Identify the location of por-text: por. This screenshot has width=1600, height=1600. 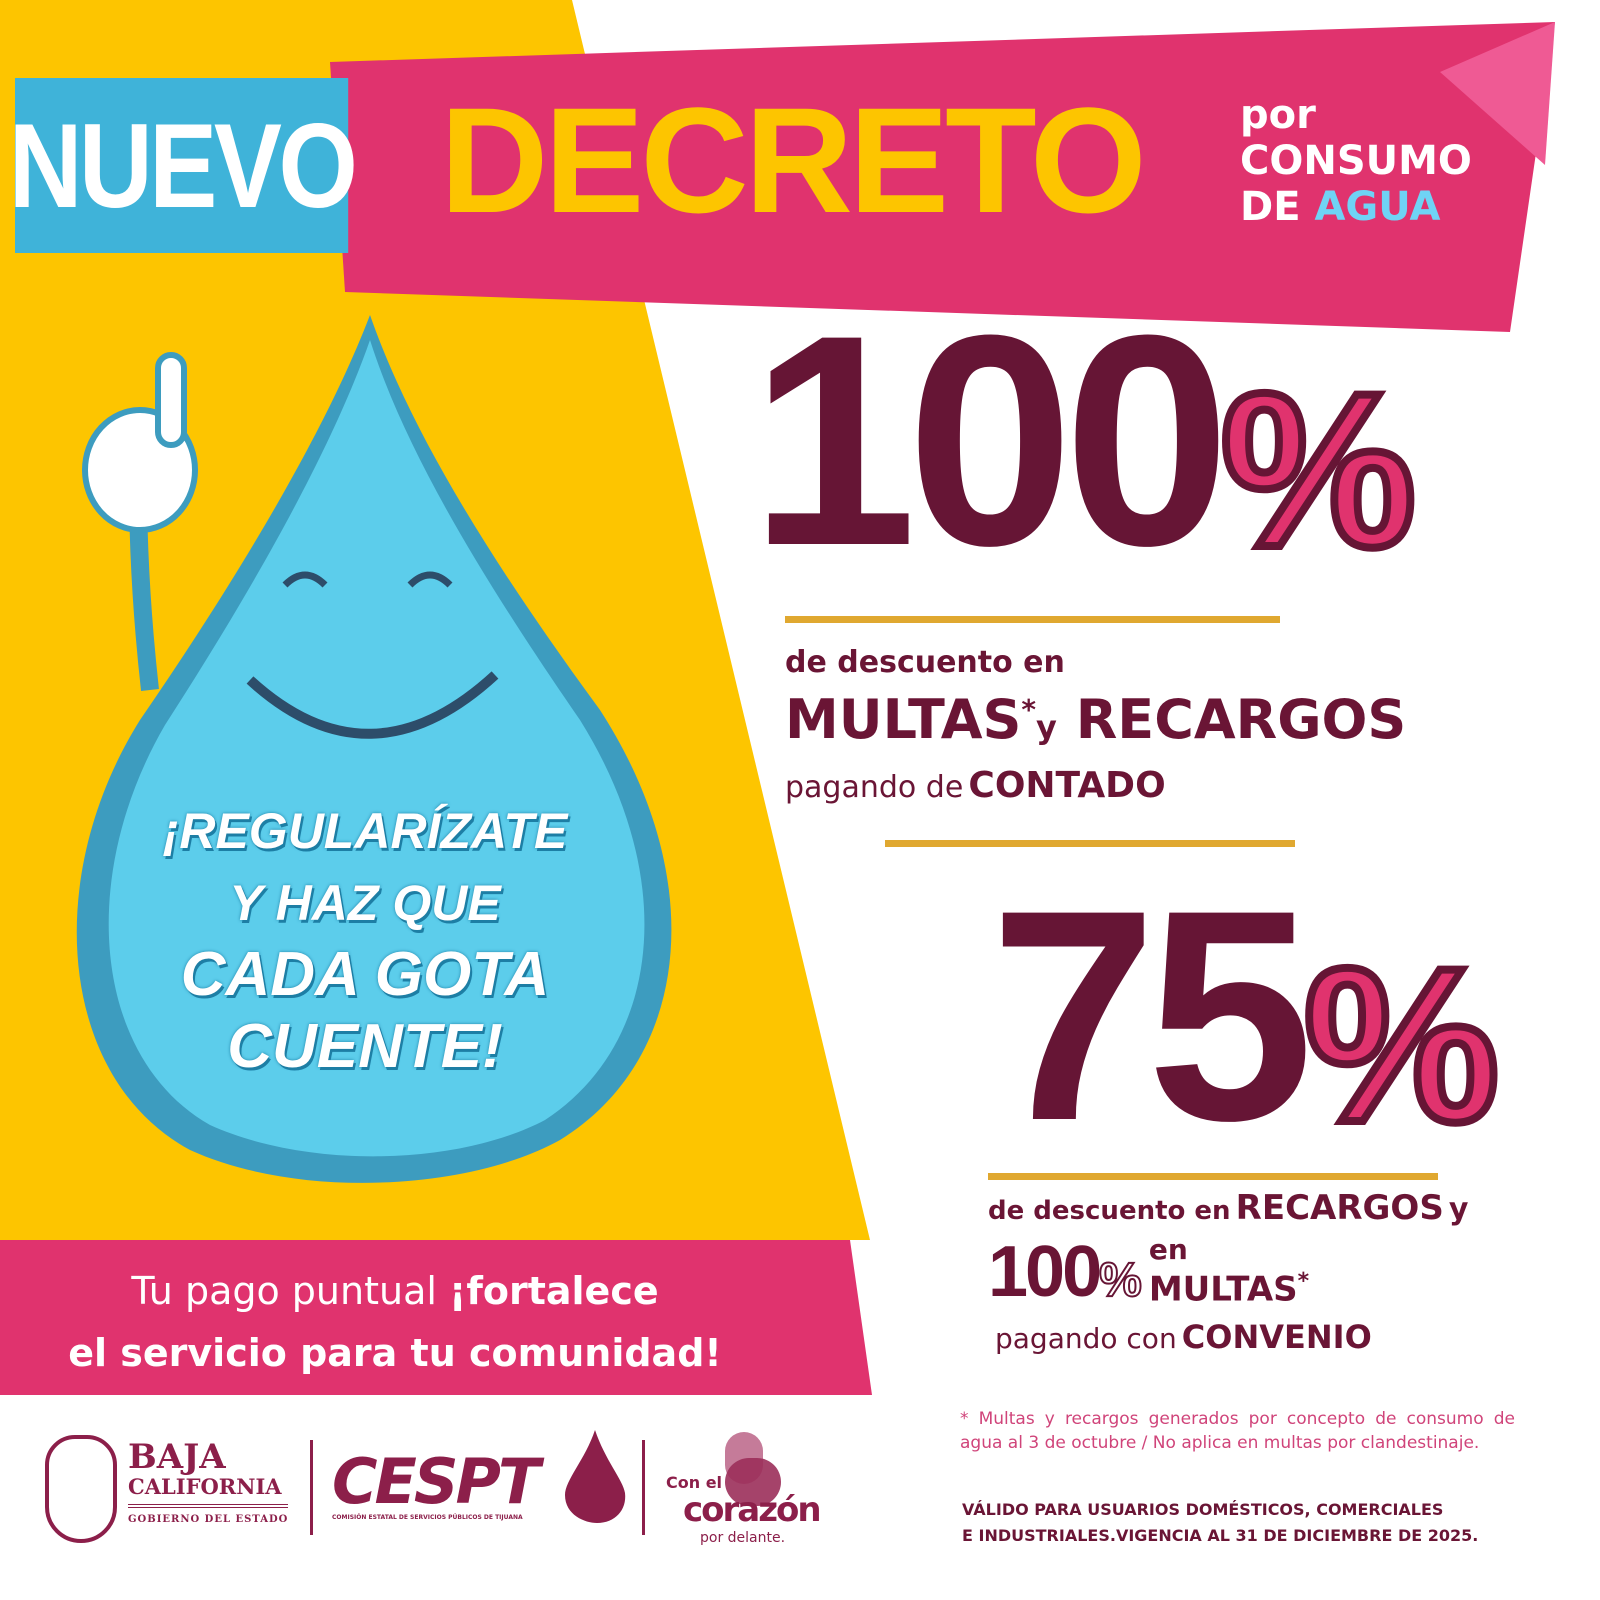
(1278, 115).